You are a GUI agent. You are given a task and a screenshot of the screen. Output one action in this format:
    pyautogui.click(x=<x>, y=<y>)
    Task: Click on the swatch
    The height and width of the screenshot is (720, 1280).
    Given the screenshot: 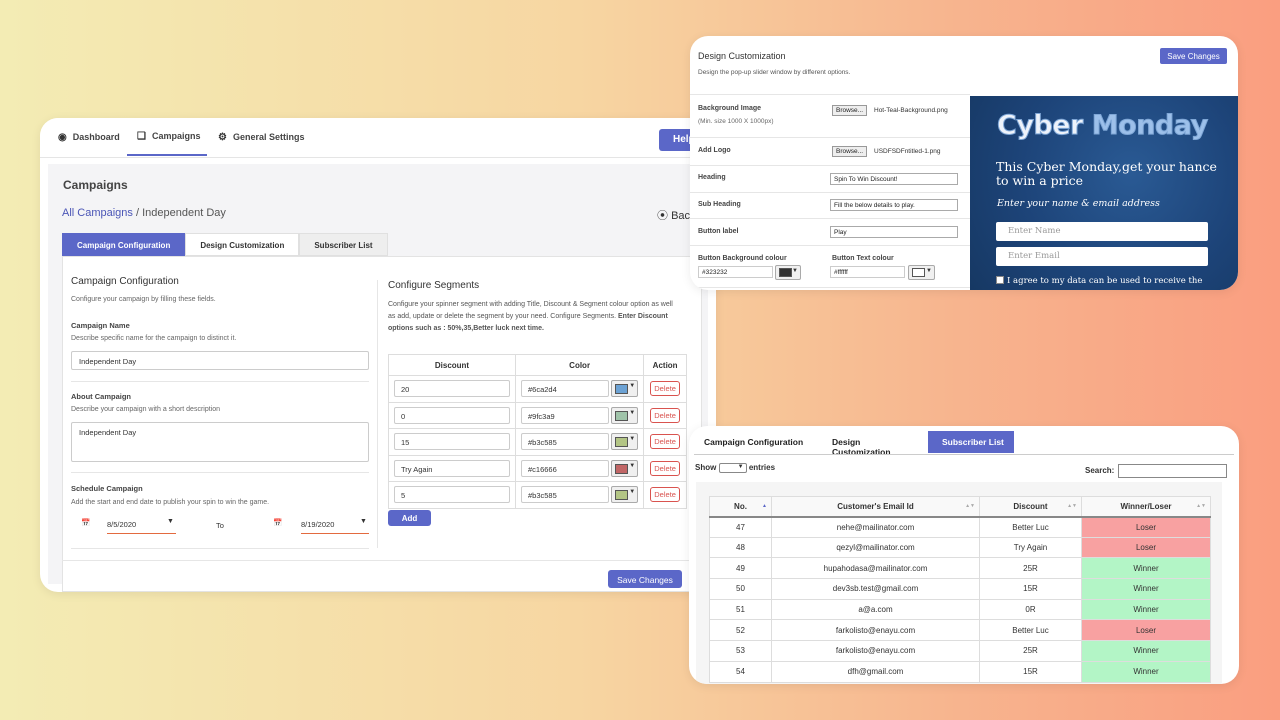 What is the action you would take?
    pyautogui.click(x=785, y=272)
    